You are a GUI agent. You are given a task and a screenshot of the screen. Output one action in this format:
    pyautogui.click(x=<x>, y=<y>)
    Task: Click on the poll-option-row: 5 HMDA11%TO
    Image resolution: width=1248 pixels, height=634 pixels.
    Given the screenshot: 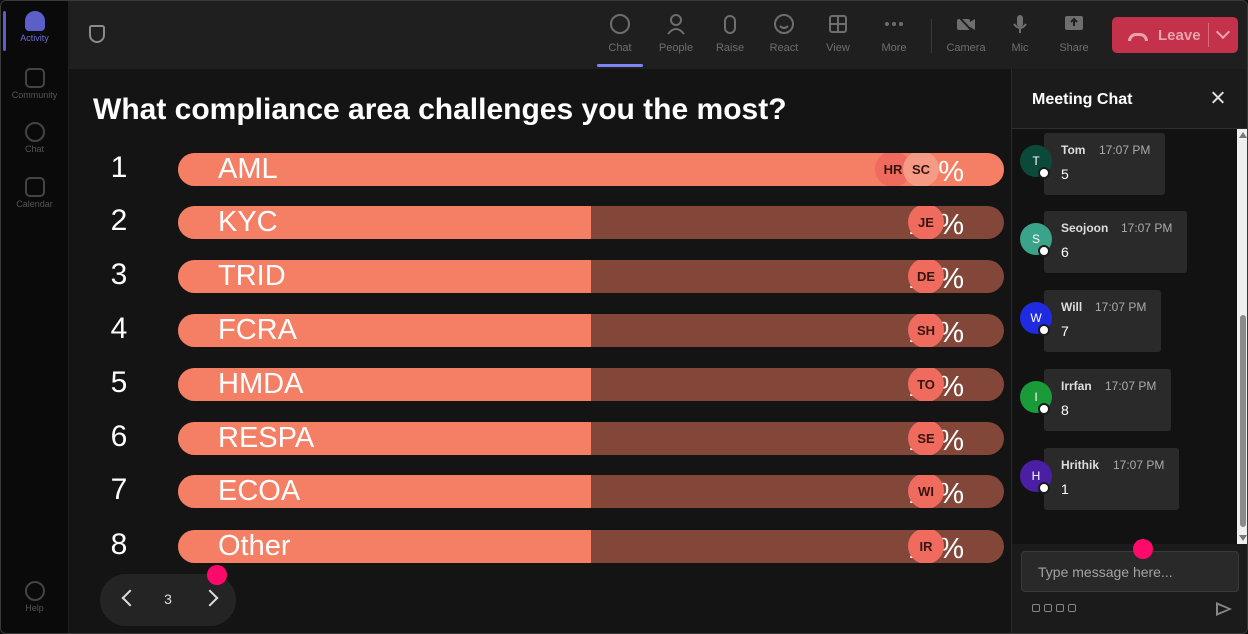 What is the action you would take?
    pyautogui.click(x=540, y=384)
    